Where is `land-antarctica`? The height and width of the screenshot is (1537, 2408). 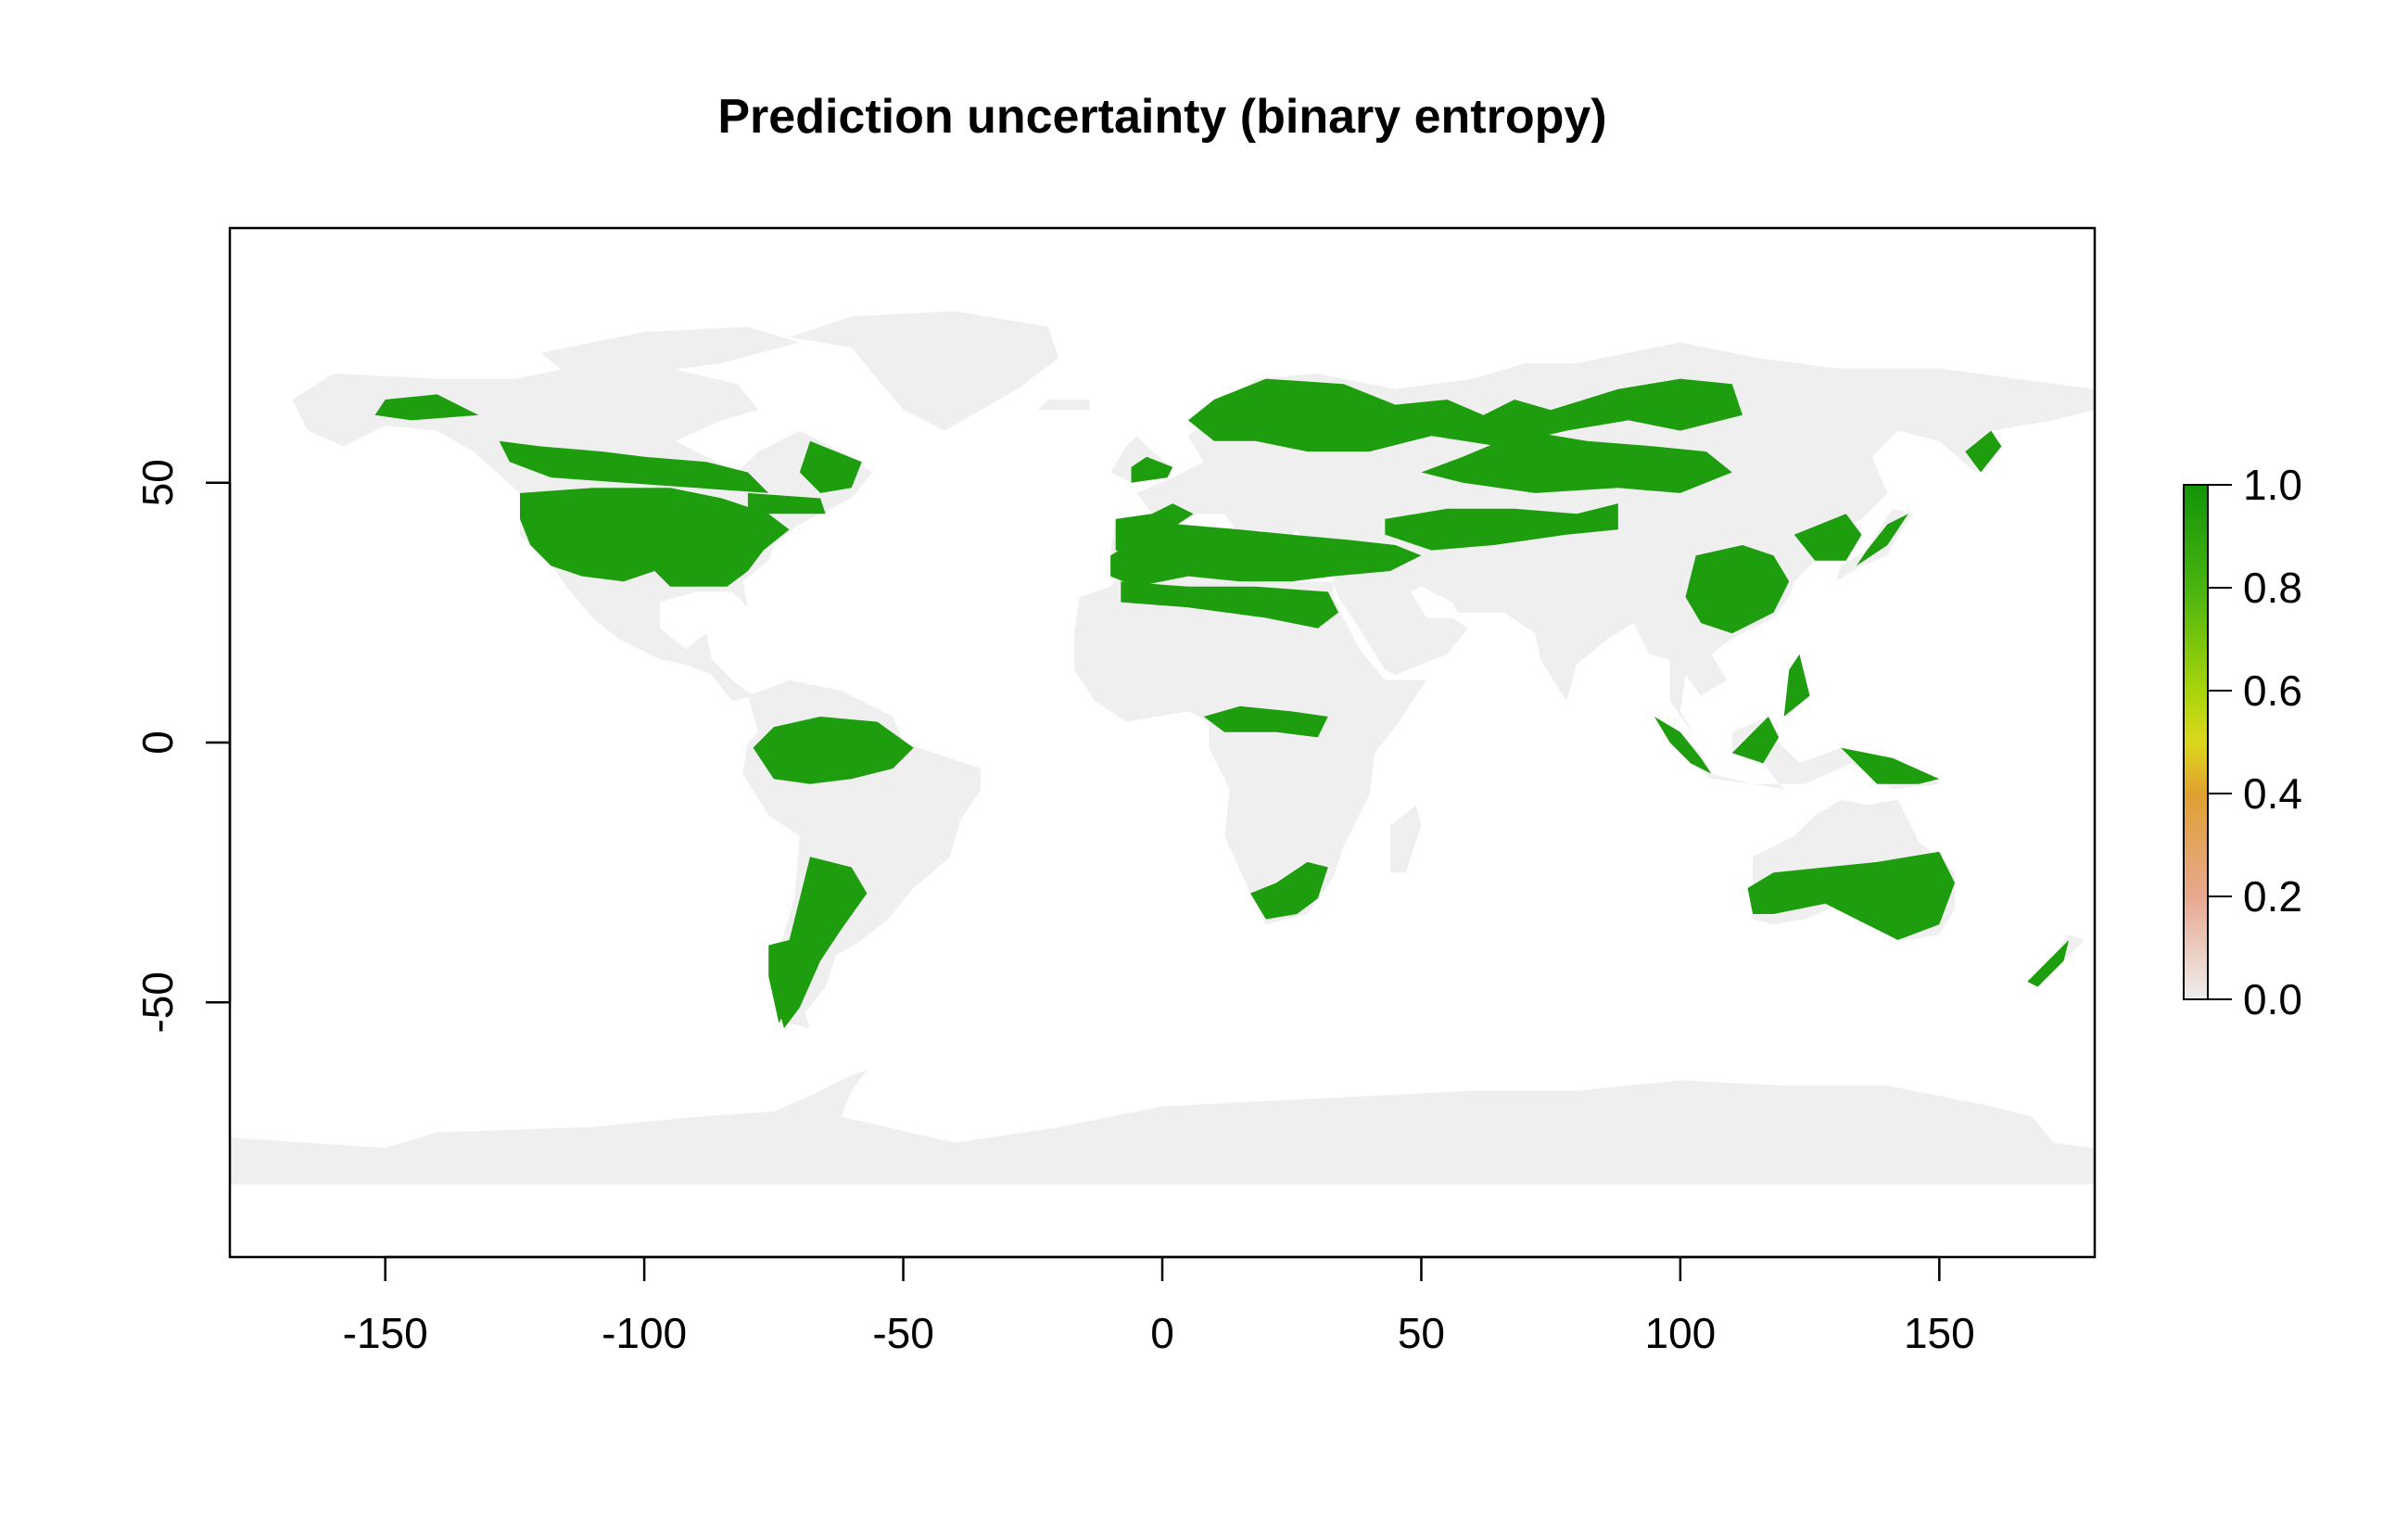
land-antarctica is located at coordinates (1162, 1127).